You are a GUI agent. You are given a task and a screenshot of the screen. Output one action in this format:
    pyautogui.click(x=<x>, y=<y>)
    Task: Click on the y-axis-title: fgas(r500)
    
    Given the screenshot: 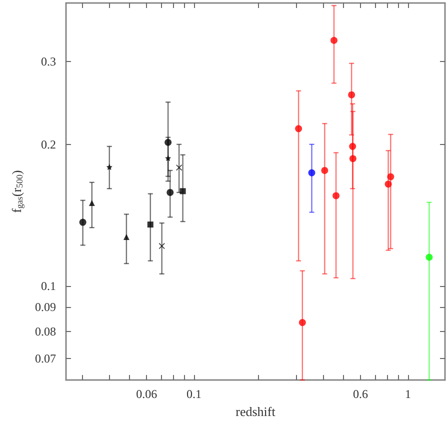 What is the action you would take?
    pyautogui.click(x=16, y=191)
    